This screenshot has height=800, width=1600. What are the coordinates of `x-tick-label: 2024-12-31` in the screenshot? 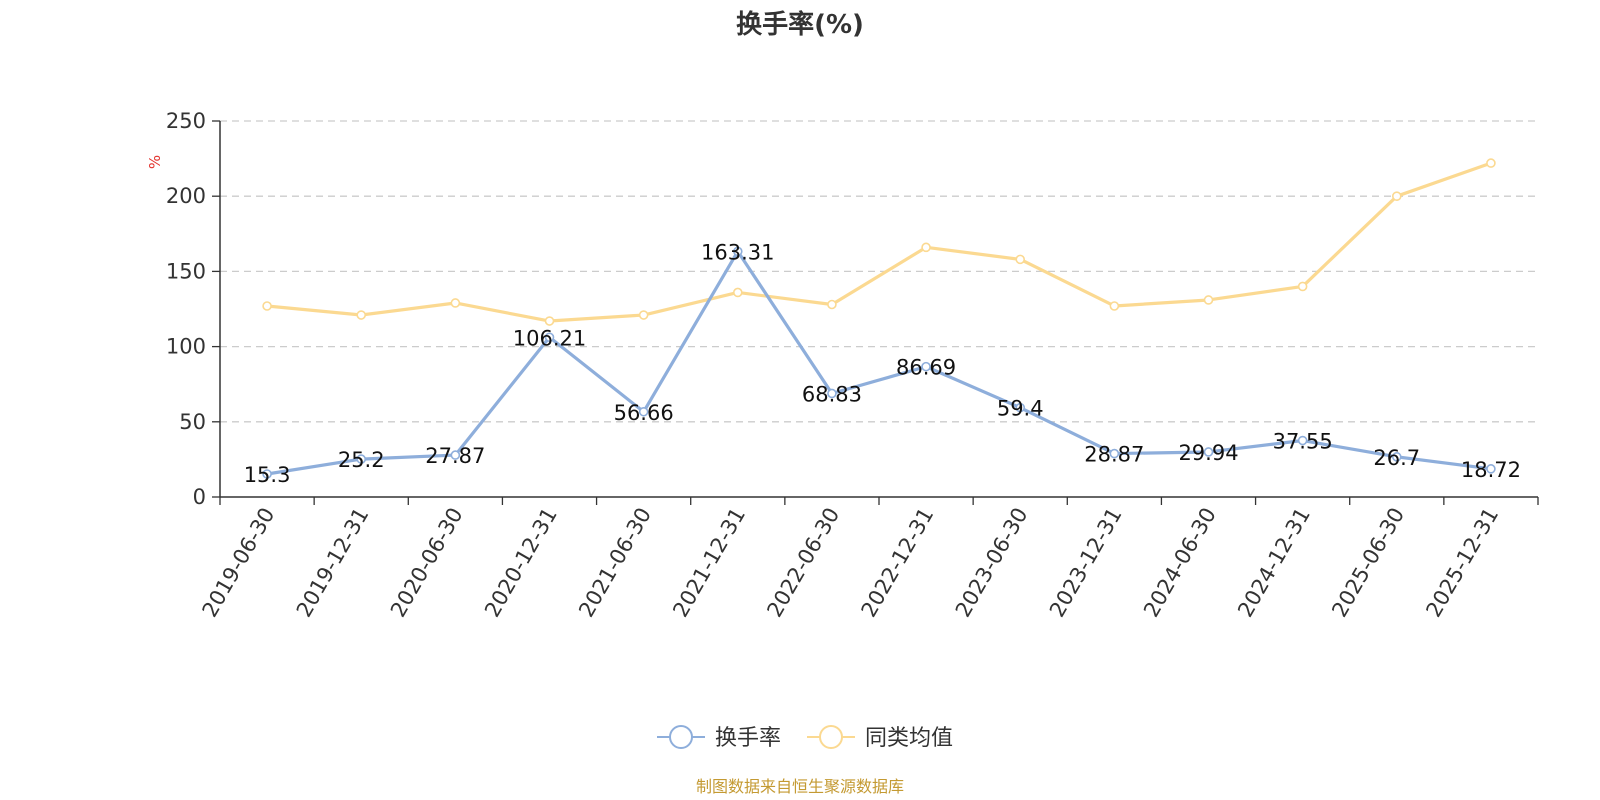 It's located at (1274, 563).